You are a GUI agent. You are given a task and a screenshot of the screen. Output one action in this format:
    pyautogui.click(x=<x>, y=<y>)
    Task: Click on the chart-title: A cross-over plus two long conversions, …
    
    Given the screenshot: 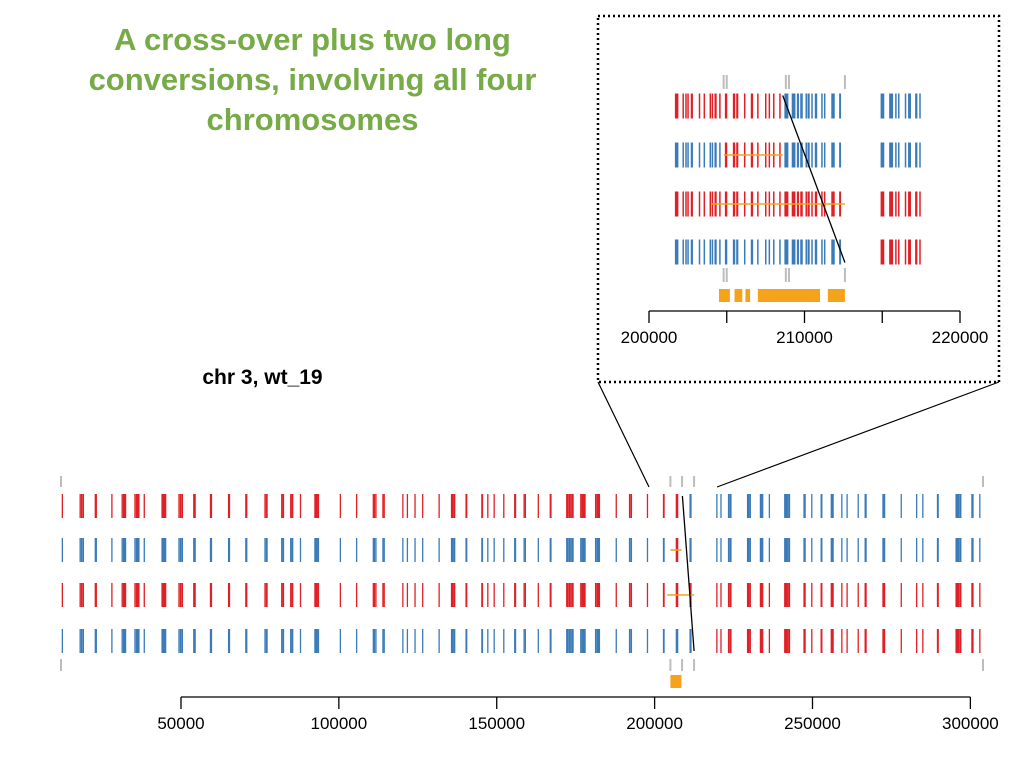 What is the action you would take?
    pyautogui.click(x=312, y=79)
    